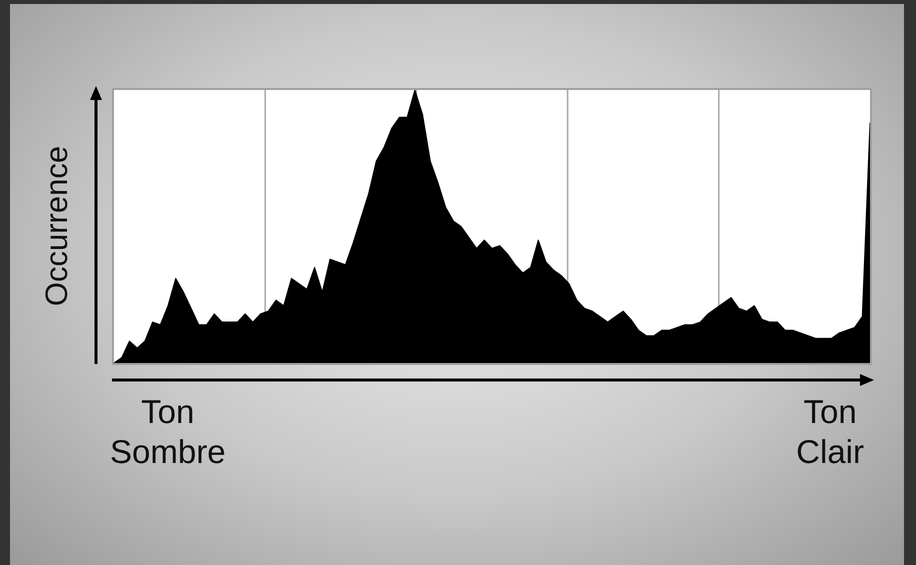  Describe the element at coordinates (830, 432) in the screenshot. I see `text: Ton Clair` at that location.